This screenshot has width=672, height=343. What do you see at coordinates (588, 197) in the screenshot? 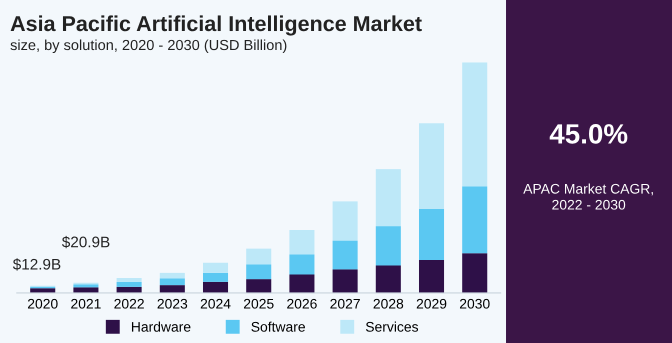
I see `text: APAC Market CAGR, 2022 - 2030` at bounding box center [588, 197].